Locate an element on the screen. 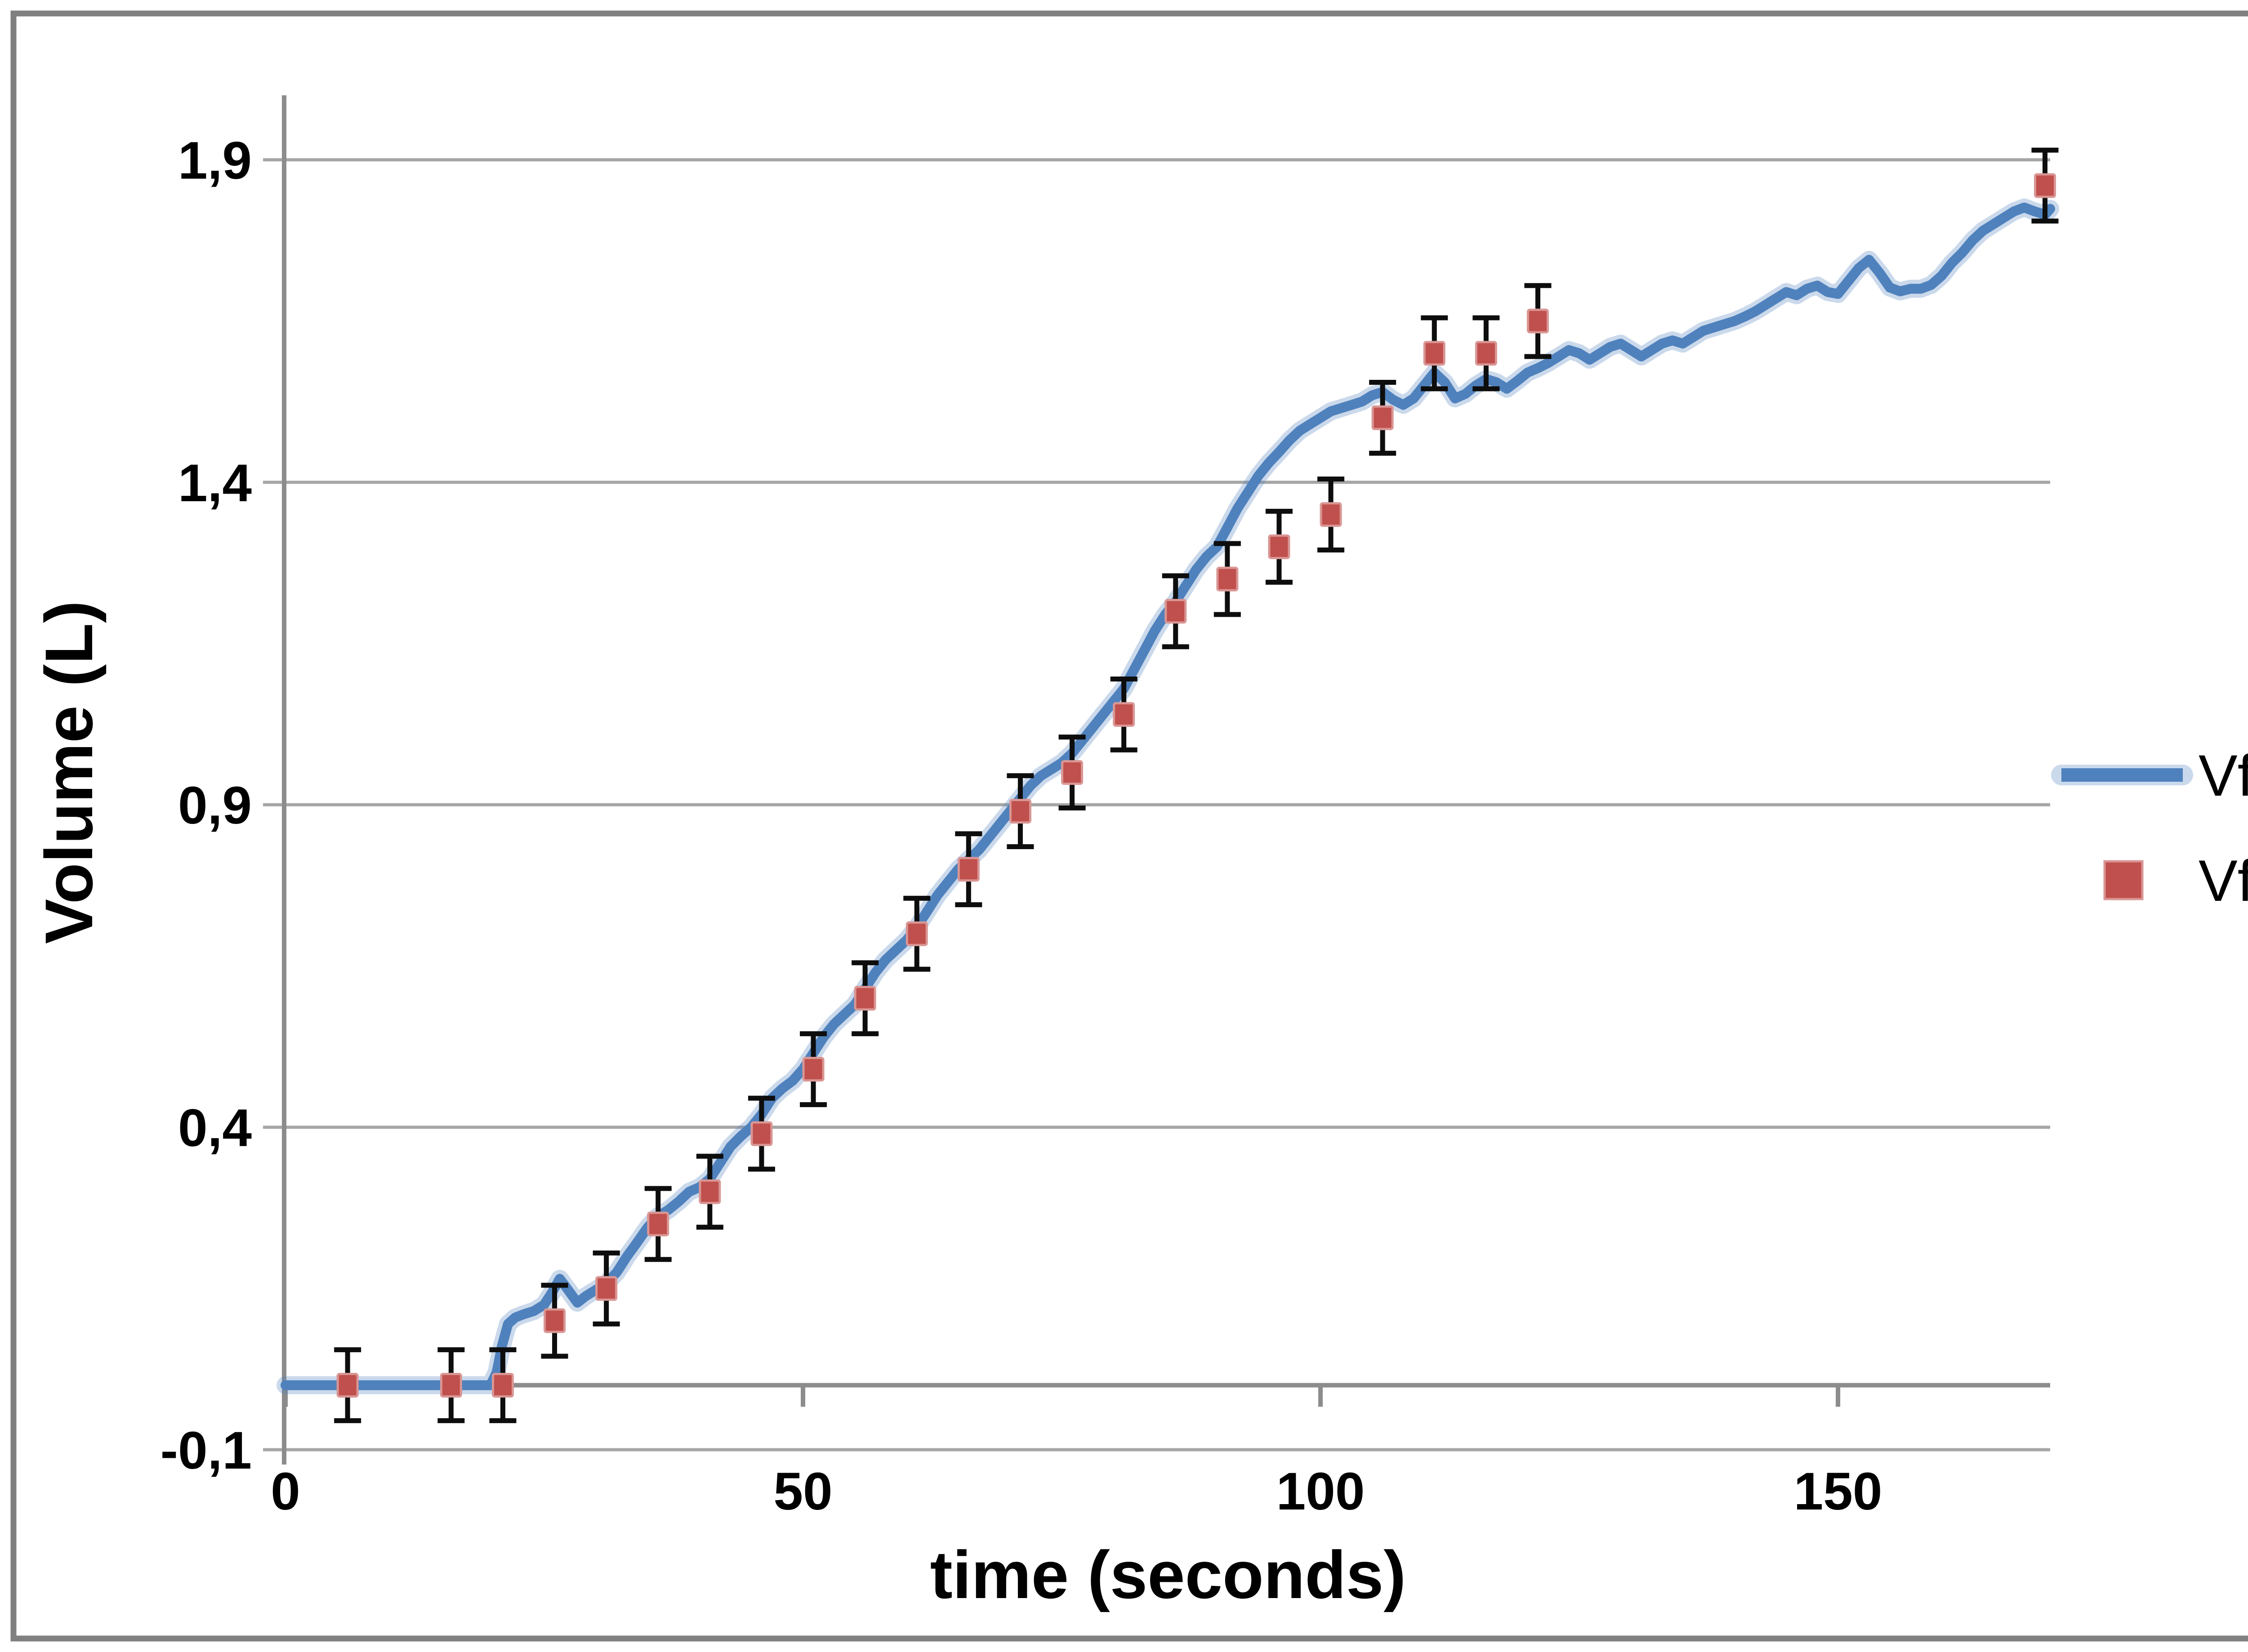  x-axis-tick-labels: 0 50 100 150 is located at coordinates (1076, 1491).